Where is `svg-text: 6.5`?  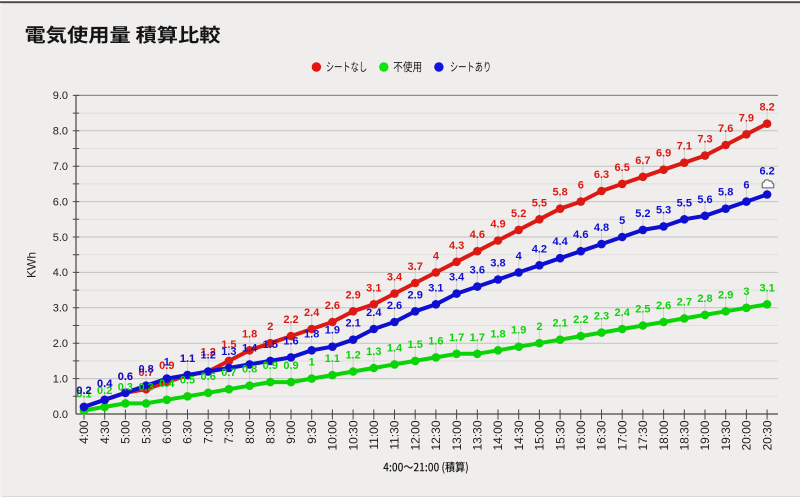
svg-text: 6.5 is located at coordinates (622, 168).